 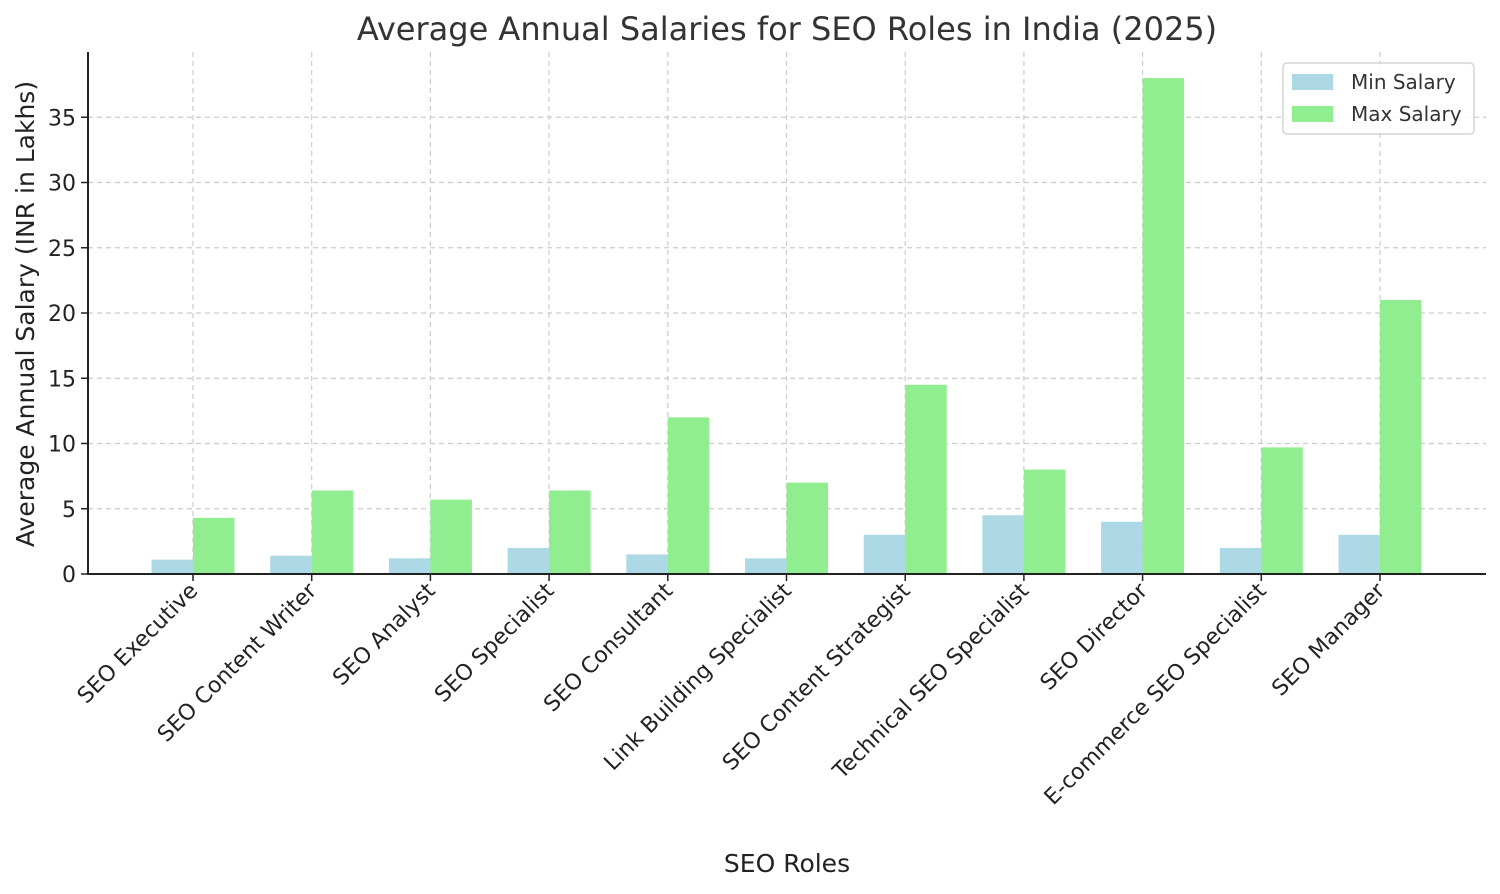 What do you see at coordinates (1406, 114) in the screenshot?
I see `legend-label: Max Salary` at bounding box center [1406, 114].